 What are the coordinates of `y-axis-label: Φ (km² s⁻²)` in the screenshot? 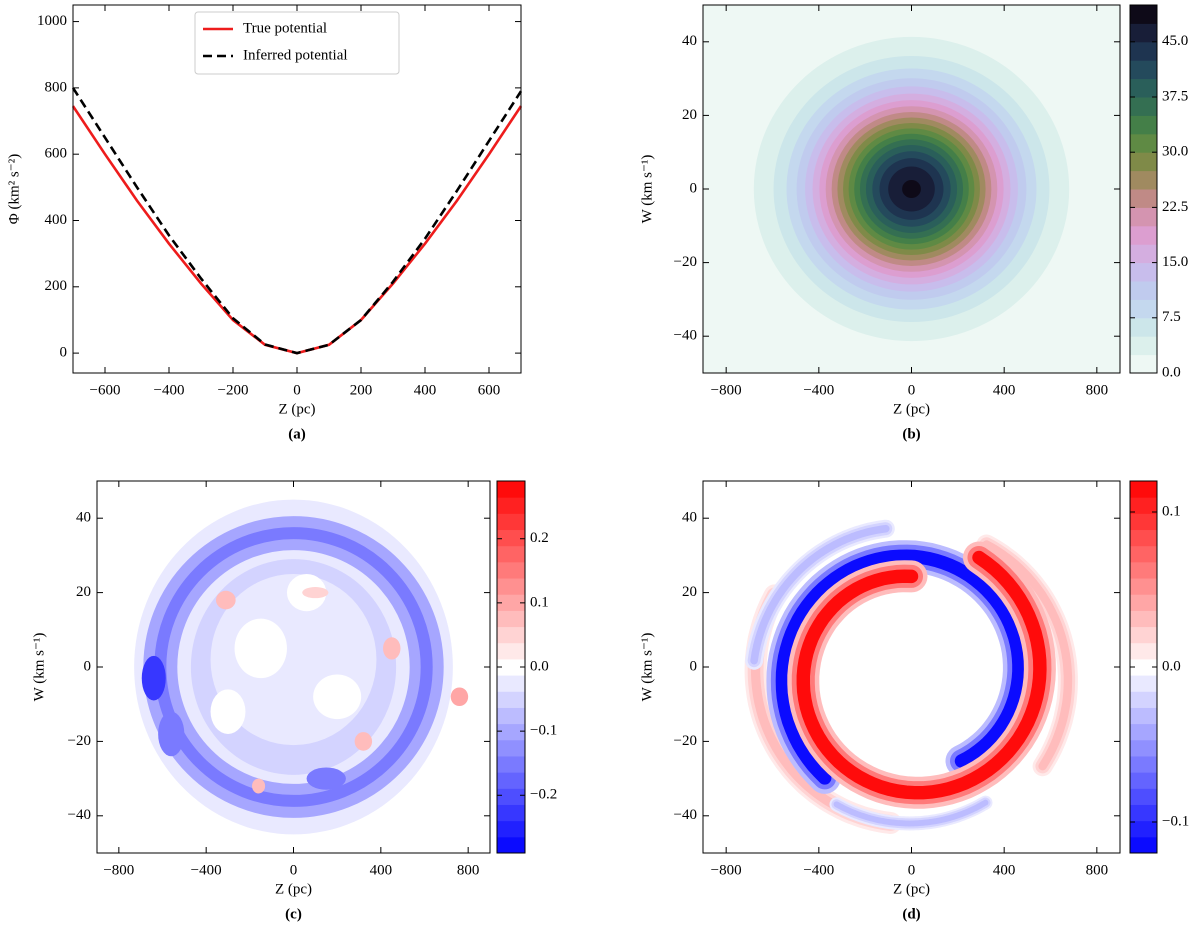 It's located at (14, 189).